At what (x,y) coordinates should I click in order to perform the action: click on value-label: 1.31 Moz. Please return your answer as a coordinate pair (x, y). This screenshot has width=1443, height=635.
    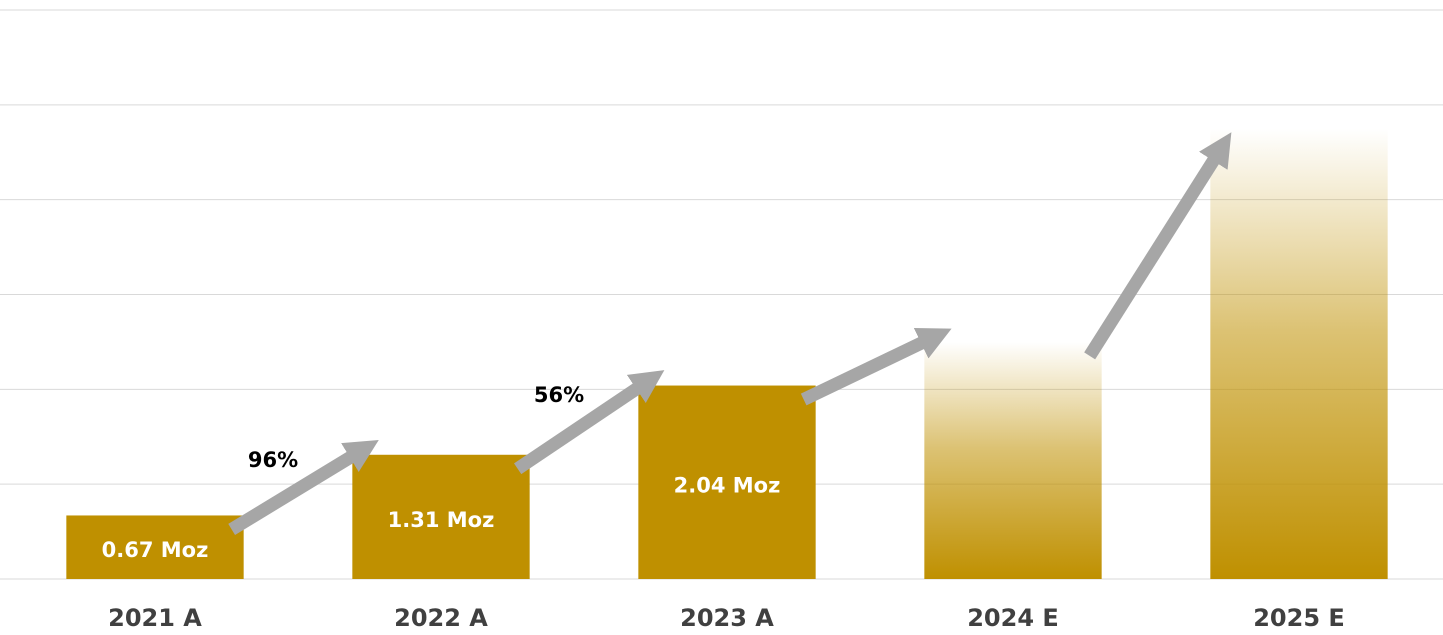
    Looking at the image, I should click on (441, 520).